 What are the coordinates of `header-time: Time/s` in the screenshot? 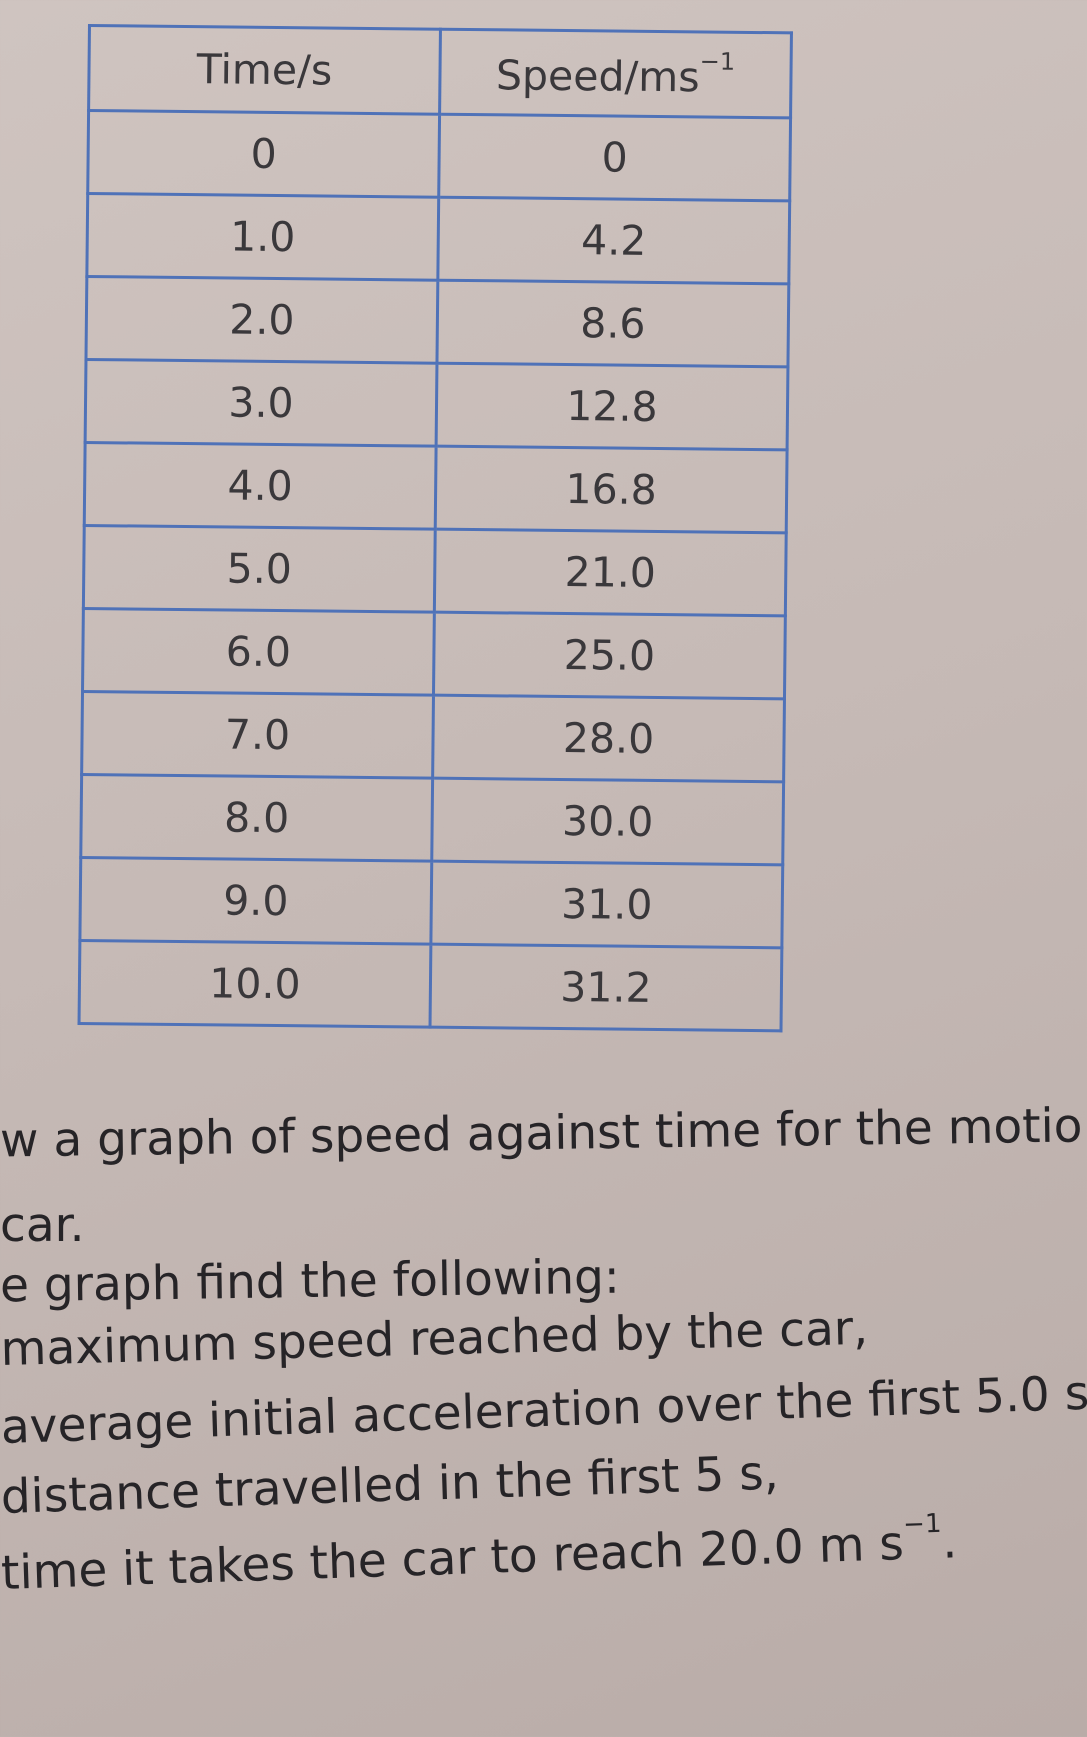 It's located at (264, 70).